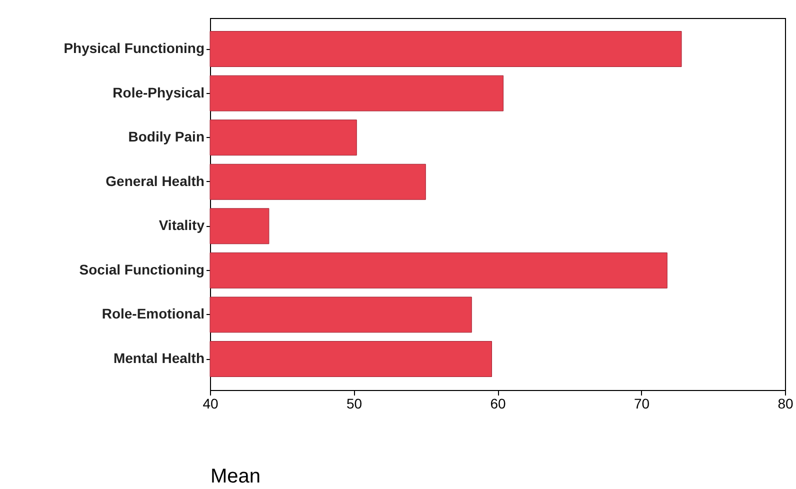 The image size is (796, 489). Describe the element at coordinates (181, 225) in the screenshot. I see `y-tick-label: Vitality` at that location.